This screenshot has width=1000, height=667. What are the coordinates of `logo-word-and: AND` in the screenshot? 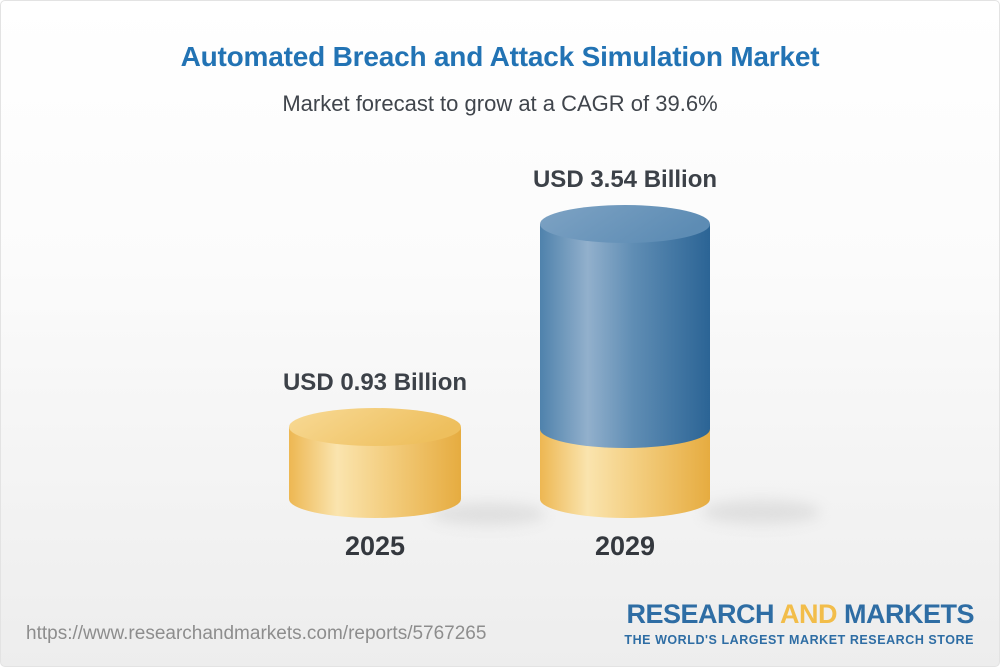 It's located at (808, 614).